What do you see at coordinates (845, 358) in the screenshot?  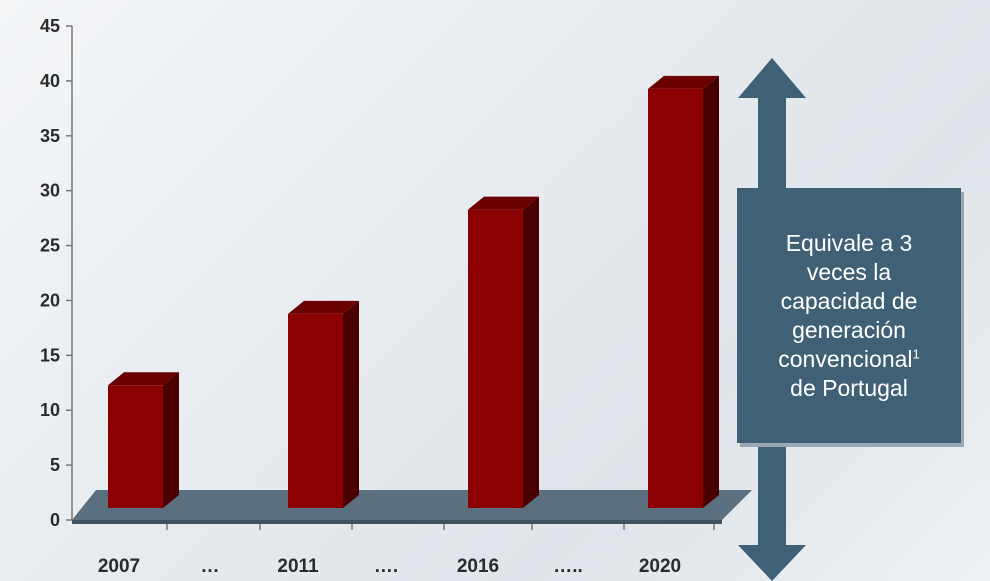 I see `callout-line-5-text: convencional` at bounding box center [845, 358].